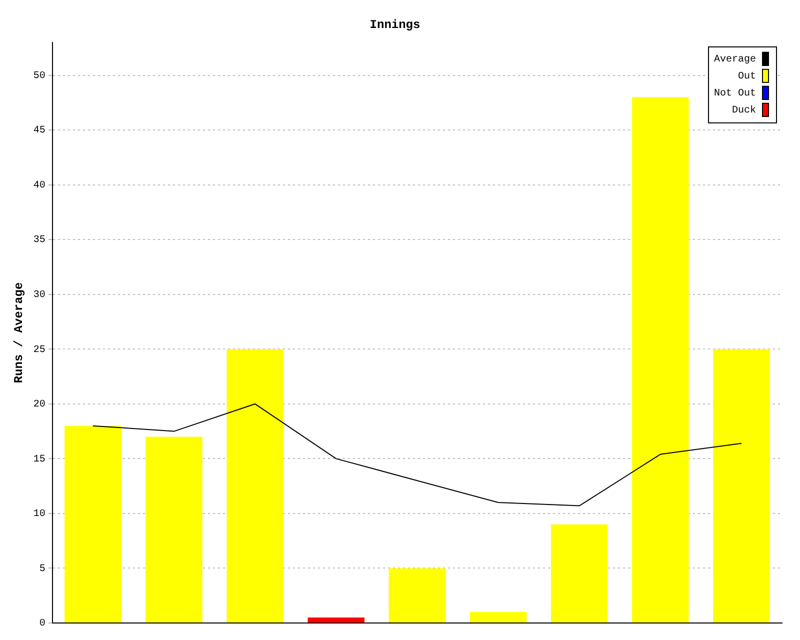  I want to click on legend-label: Not Out, so click(735, 94).